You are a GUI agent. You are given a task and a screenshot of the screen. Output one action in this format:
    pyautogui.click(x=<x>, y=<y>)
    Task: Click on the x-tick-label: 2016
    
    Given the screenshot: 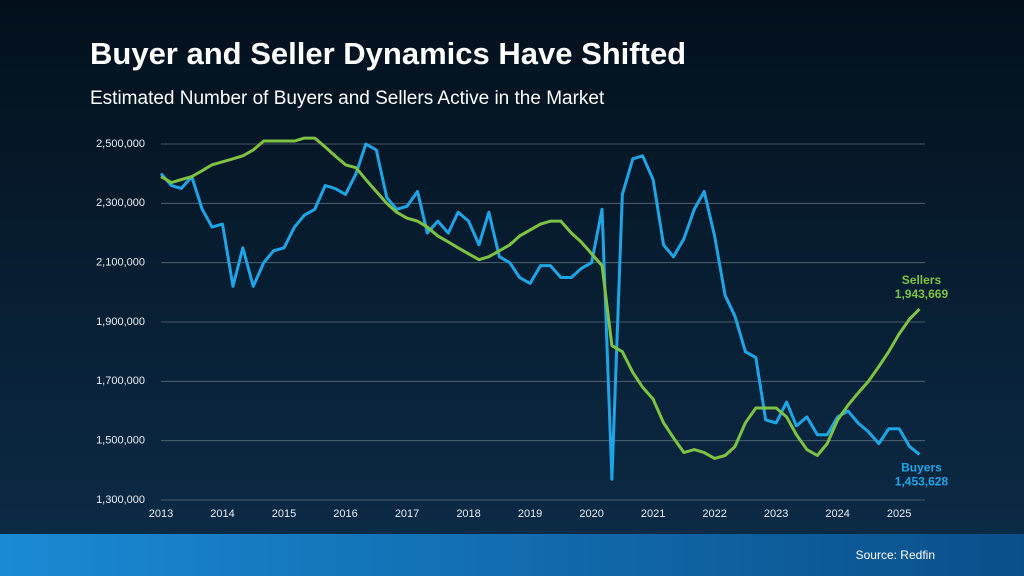 What is the action you would take?
    pyautogui.click(x=345, y=514)
    